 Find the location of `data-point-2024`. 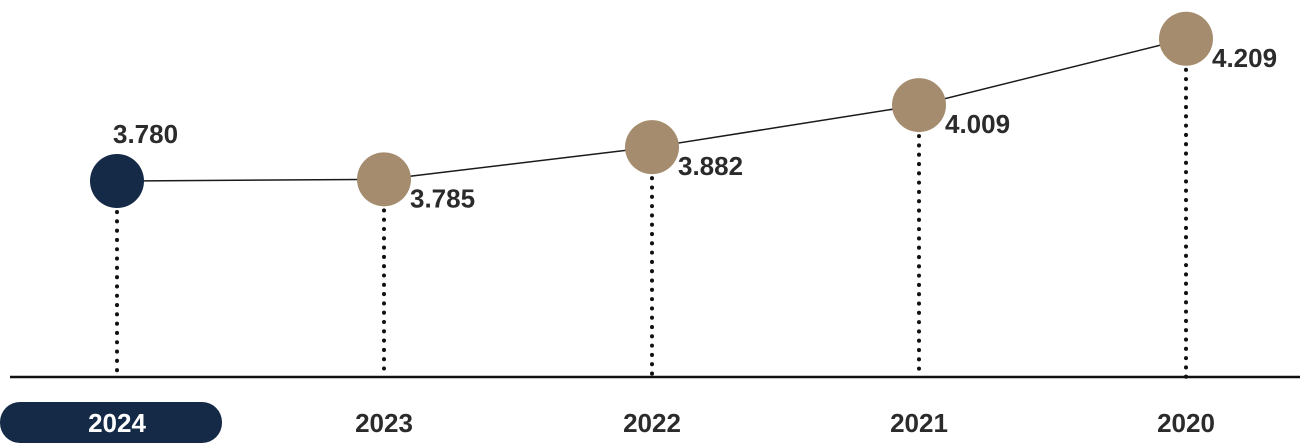

data-point-2024 is located at coordinates (117, 181).